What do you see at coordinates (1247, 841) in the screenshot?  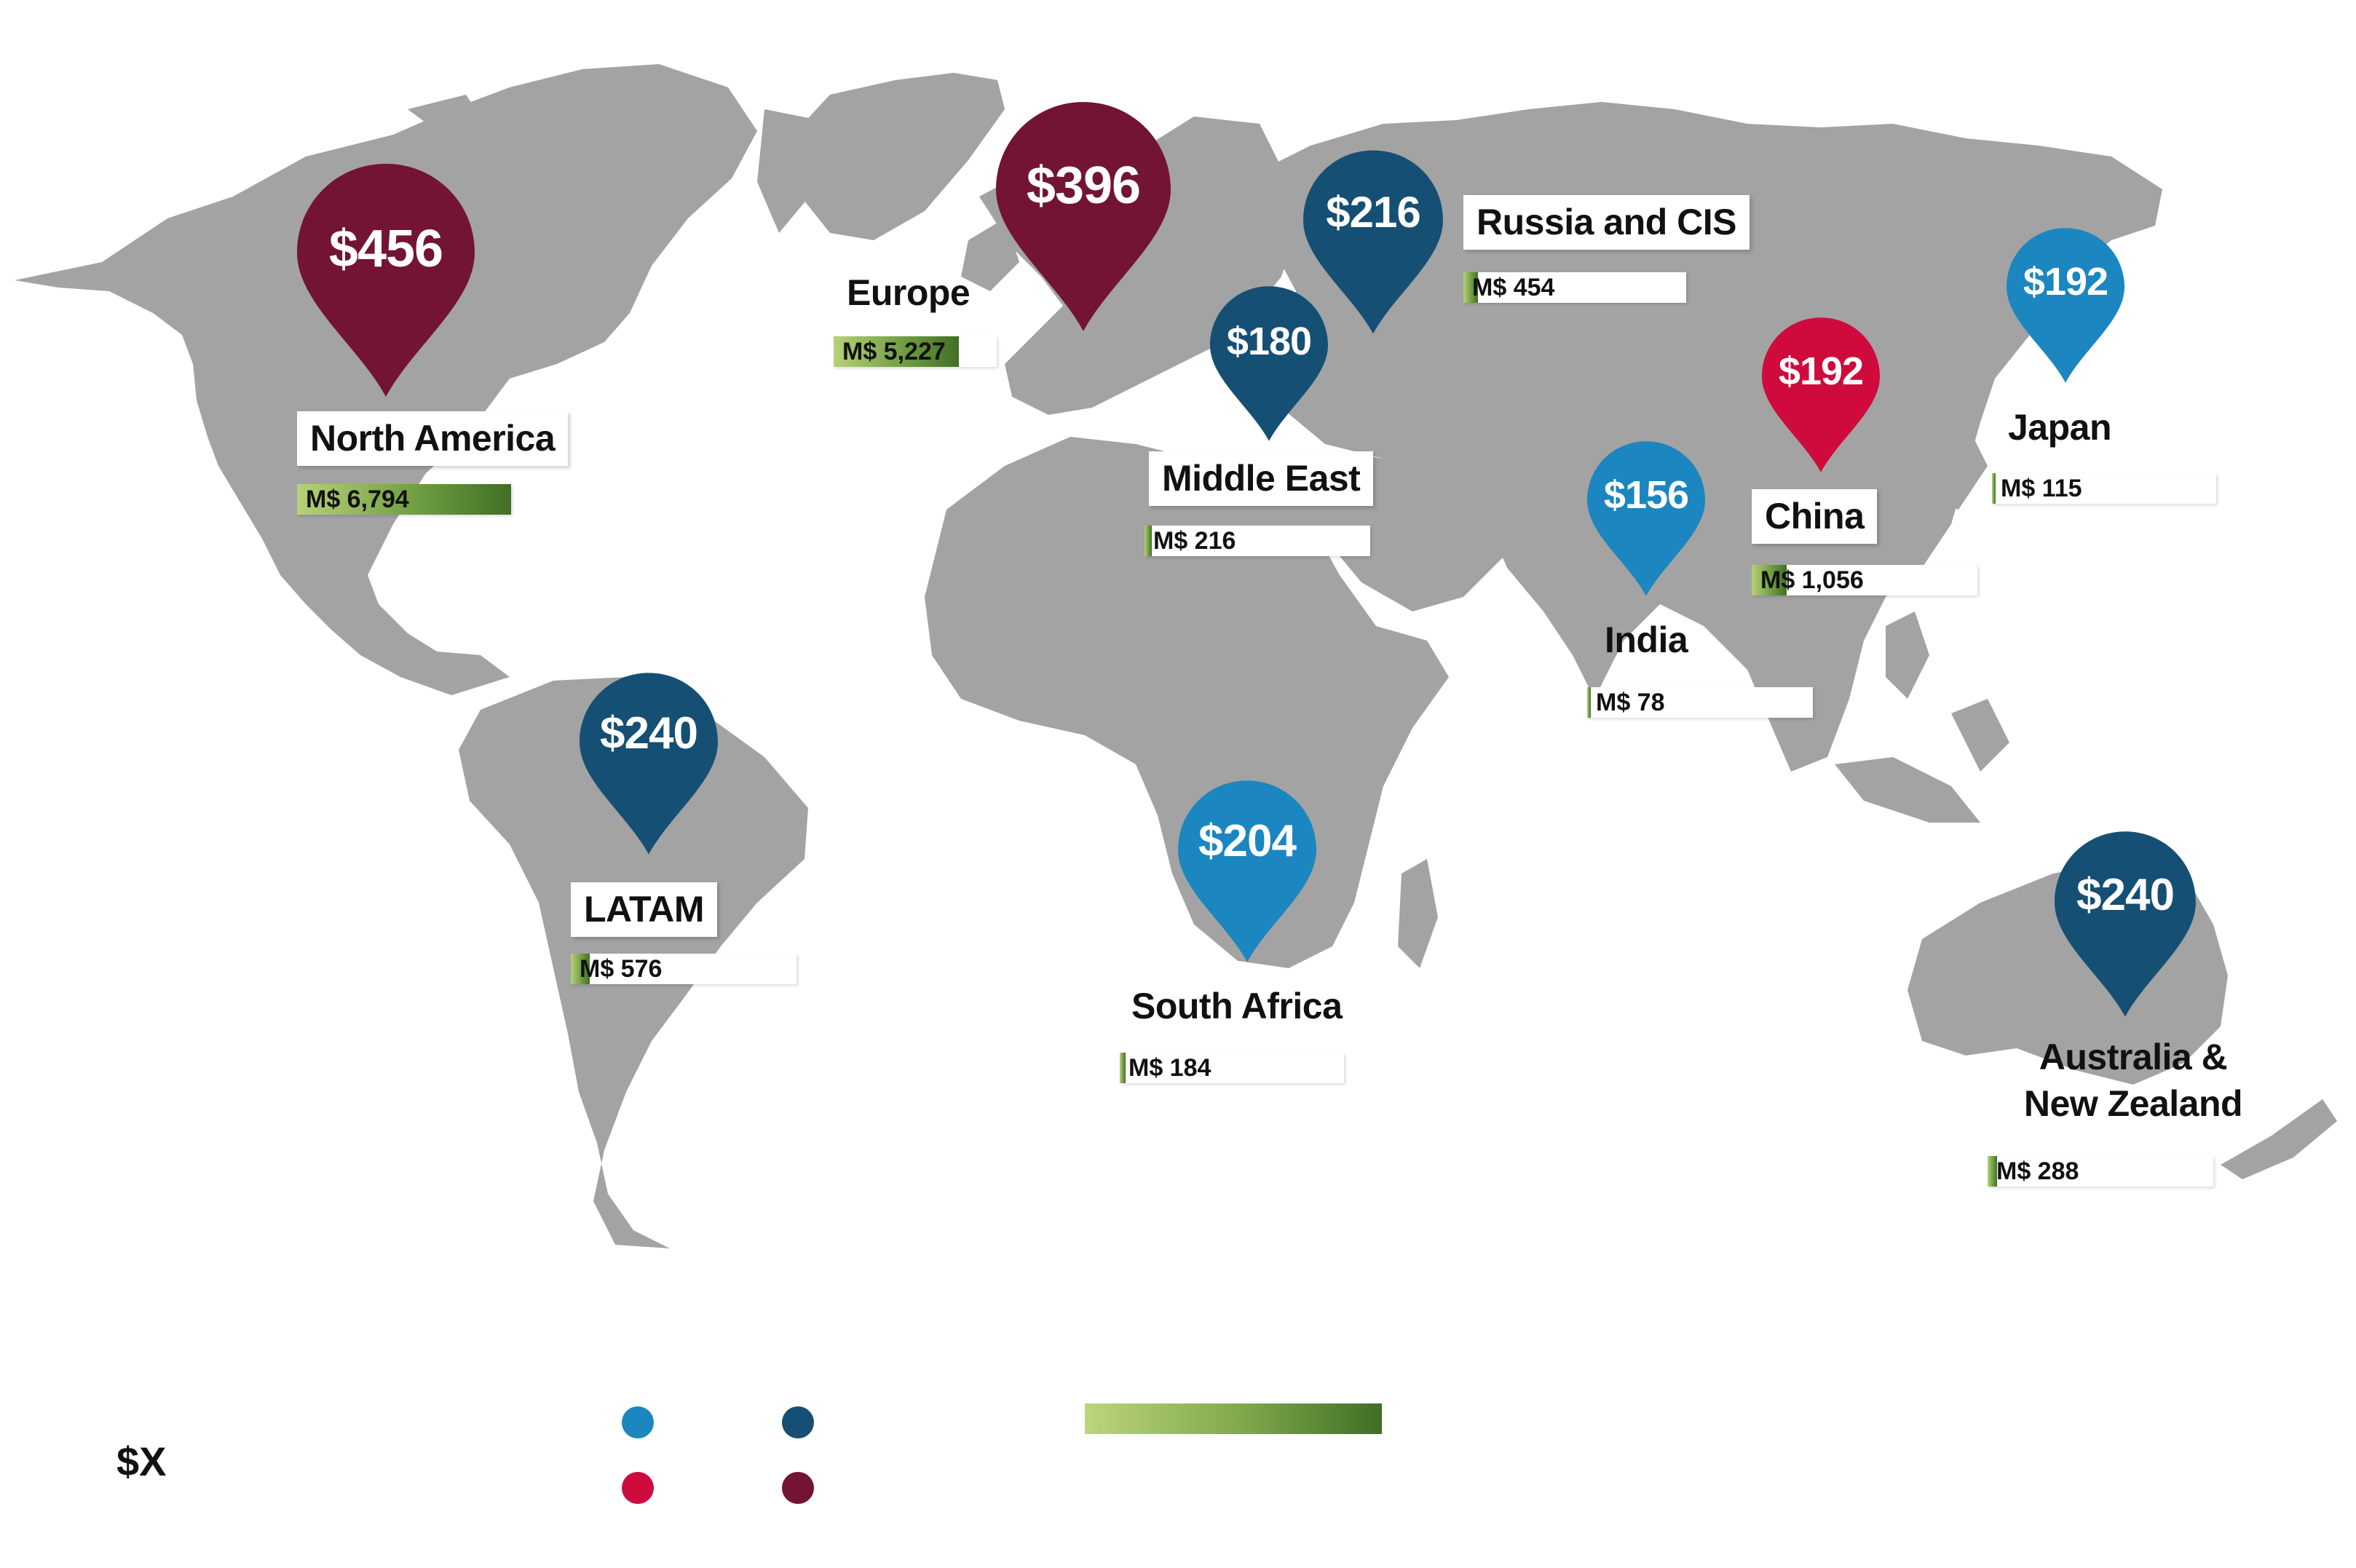 I see `pin-price: $204` at bounding box center [1247, 841].